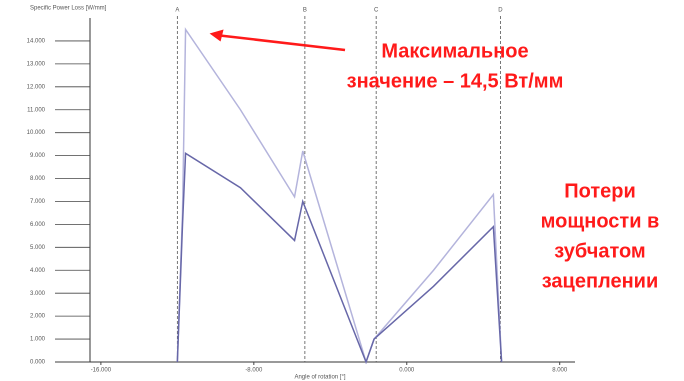 This screenshot has width=684, height=381. Describe the element at coordinates (38, 179) in the screenshot. I see `y-tick-label: 8.000` at that location.